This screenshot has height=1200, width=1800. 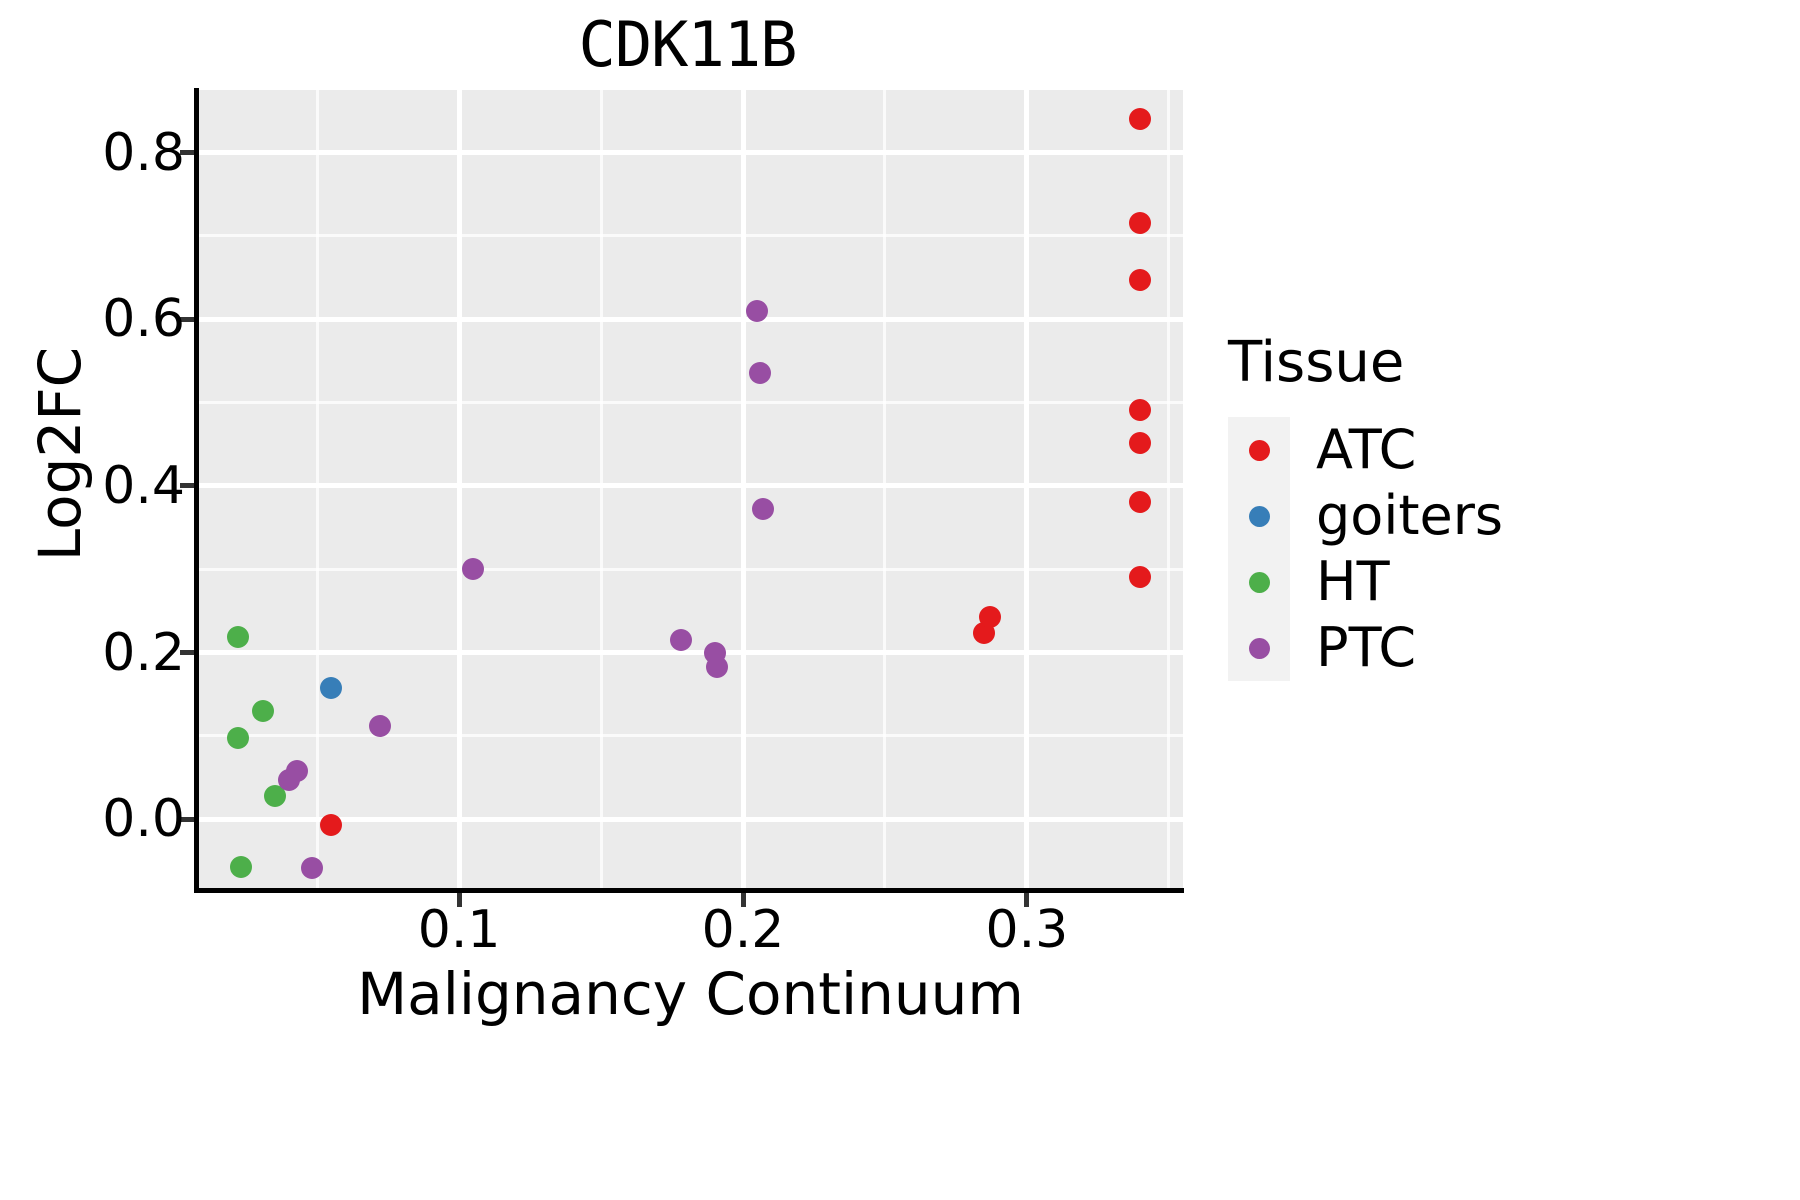 I want to click on legend-items: ATC goiters HT PTC, so click(x=1438, y=549).